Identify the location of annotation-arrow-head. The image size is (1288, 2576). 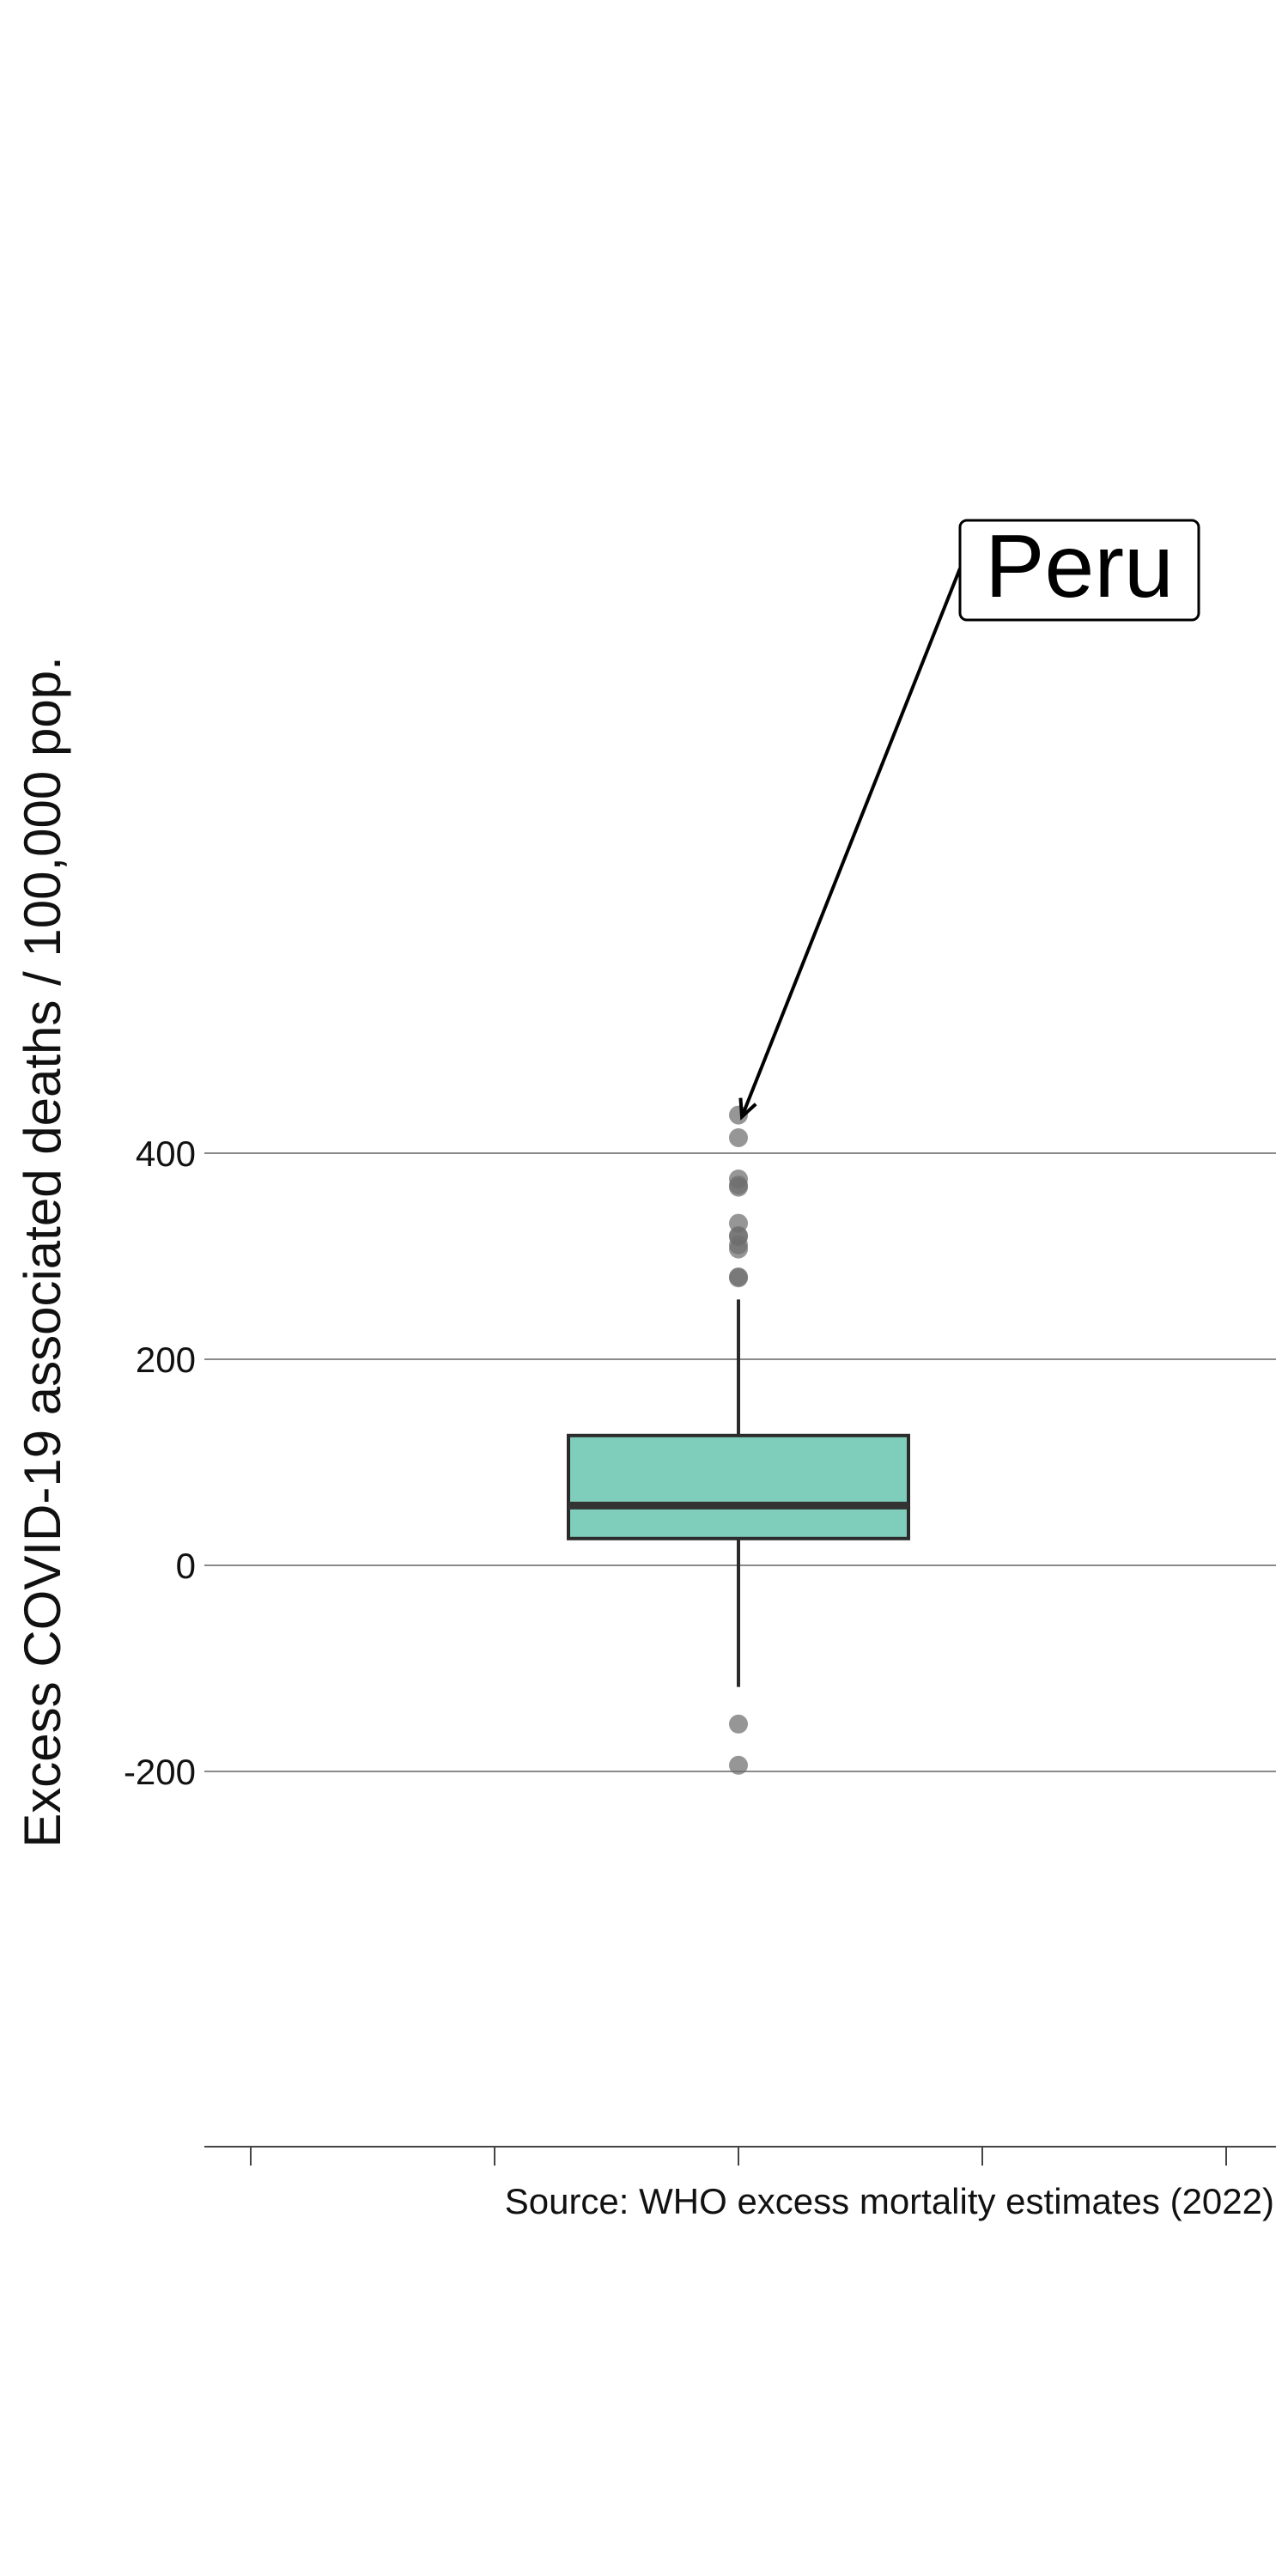
(748, 1109).